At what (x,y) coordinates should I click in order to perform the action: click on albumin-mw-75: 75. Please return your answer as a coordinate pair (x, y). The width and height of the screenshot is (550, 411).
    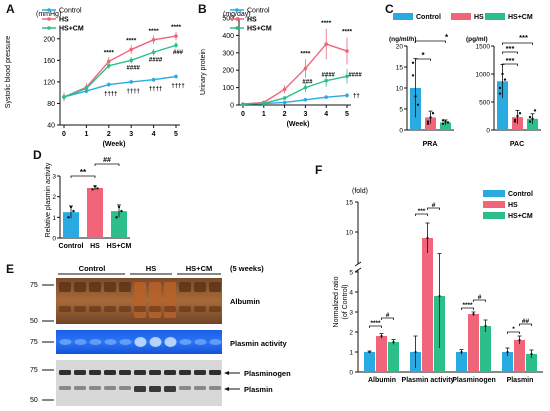
    Looking at the image, I should click on (34, 285).